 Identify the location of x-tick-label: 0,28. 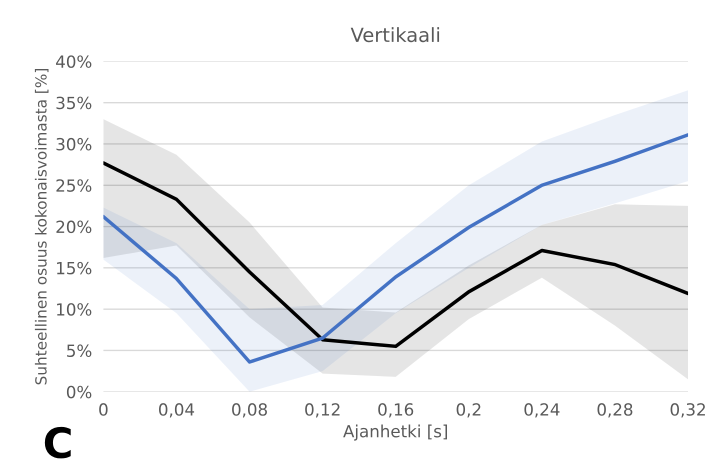
(615, 410).